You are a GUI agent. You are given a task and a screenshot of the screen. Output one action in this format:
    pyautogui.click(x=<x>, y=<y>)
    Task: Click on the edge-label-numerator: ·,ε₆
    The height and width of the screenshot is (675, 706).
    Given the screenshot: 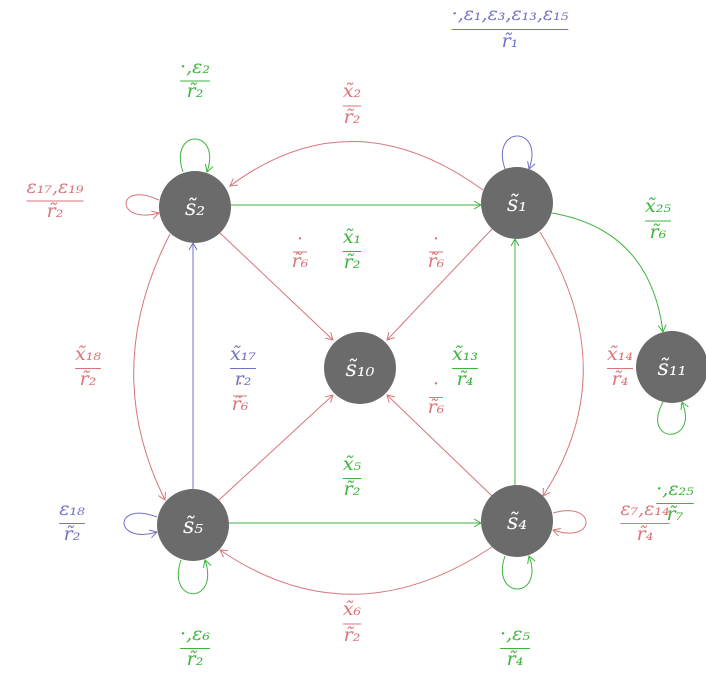 What is the action you would take?
    pyautogui.click(x=195, y=634)
    